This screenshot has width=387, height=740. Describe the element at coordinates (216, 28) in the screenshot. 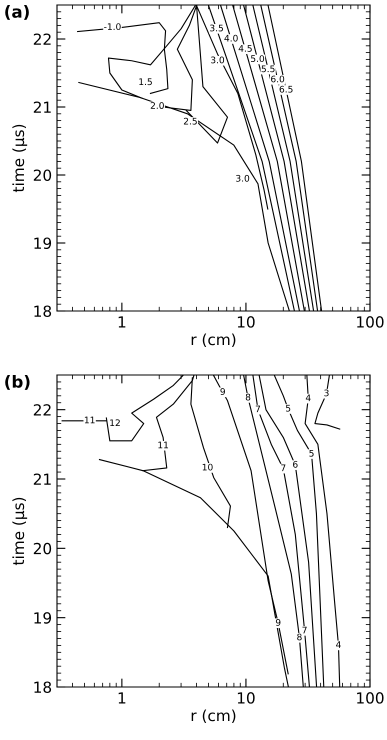

I see `annotation: 3.5` at that location.